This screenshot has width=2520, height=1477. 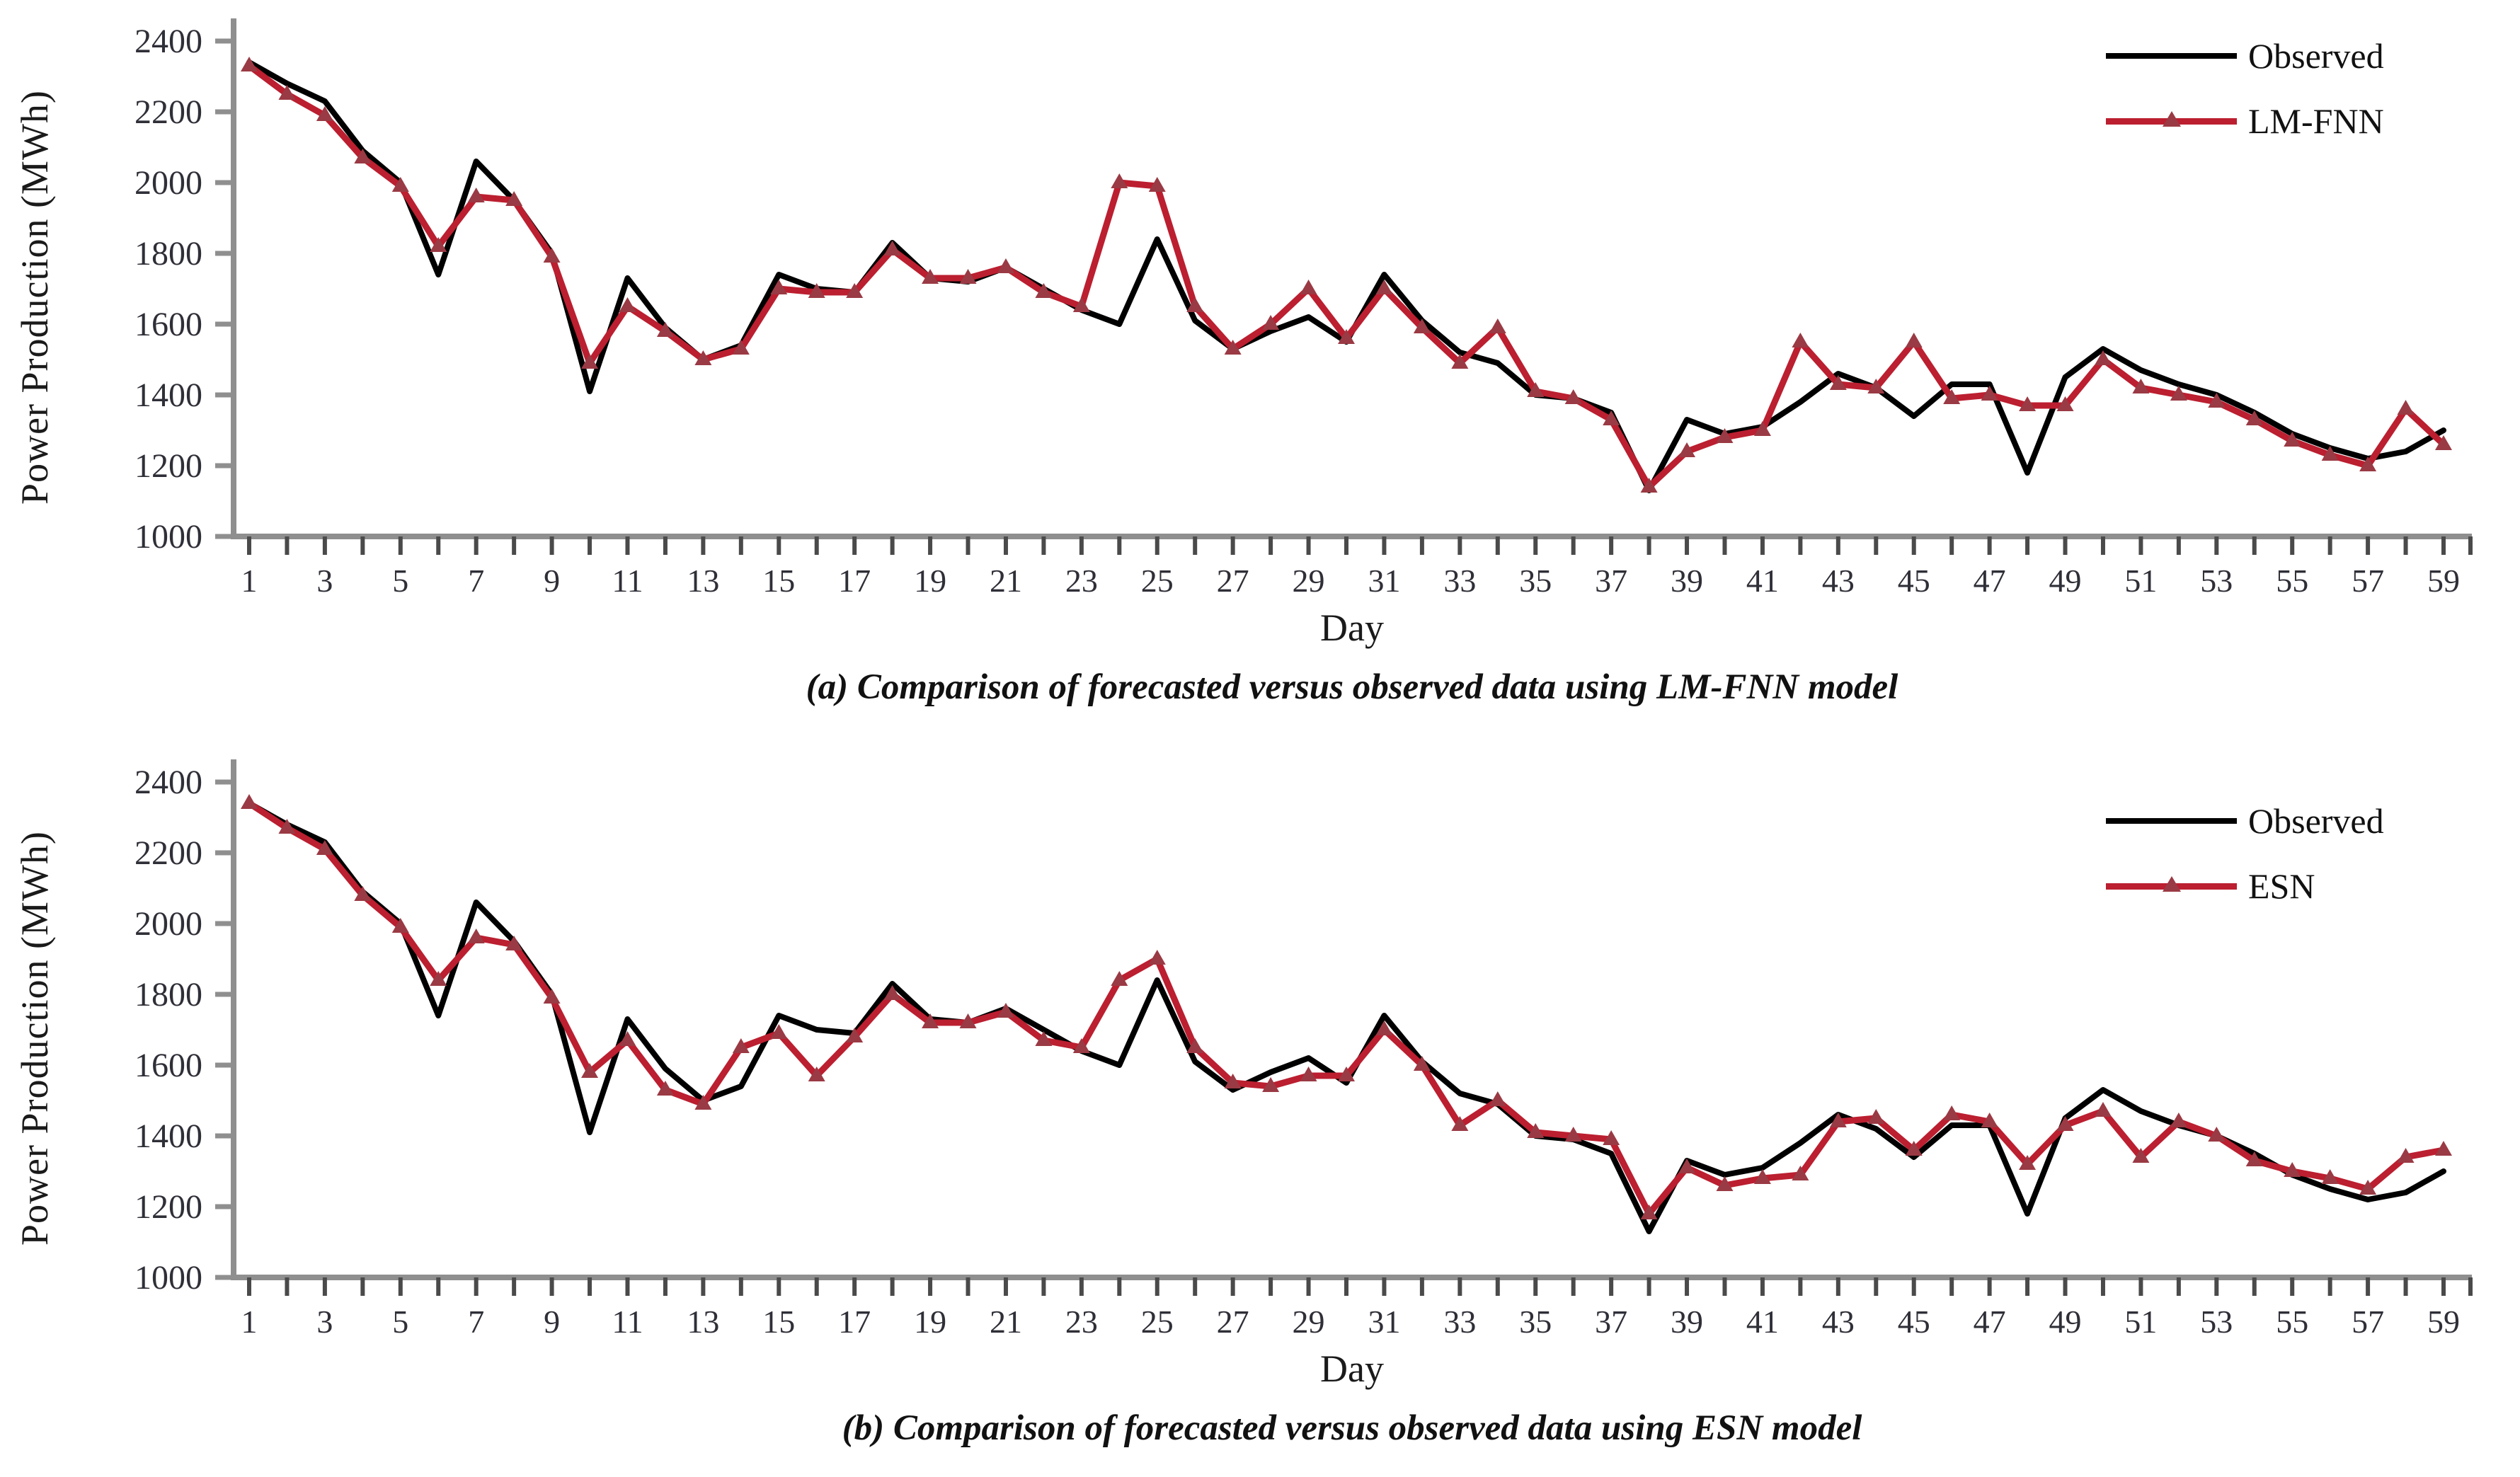 I want to click on esn-line-swatch, so click(x=2171, y=886).